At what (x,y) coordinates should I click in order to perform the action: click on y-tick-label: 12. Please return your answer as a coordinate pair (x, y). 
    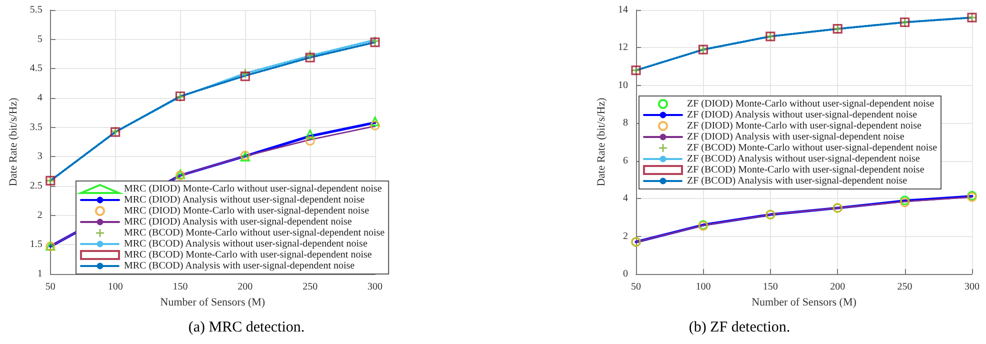
    Looking at the image, I should click on (623, 48).